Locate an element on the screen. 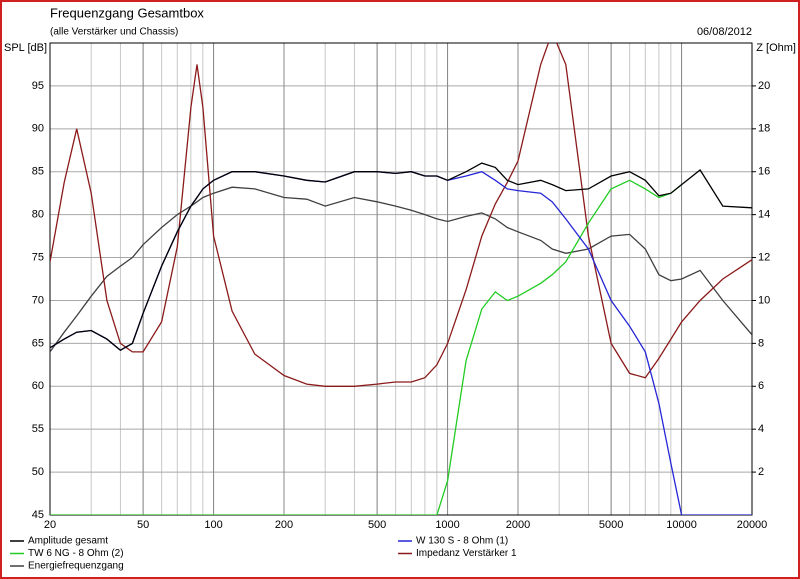  legend-label: Impedanz Verstärker 1 is located at coordinates (466, 553).